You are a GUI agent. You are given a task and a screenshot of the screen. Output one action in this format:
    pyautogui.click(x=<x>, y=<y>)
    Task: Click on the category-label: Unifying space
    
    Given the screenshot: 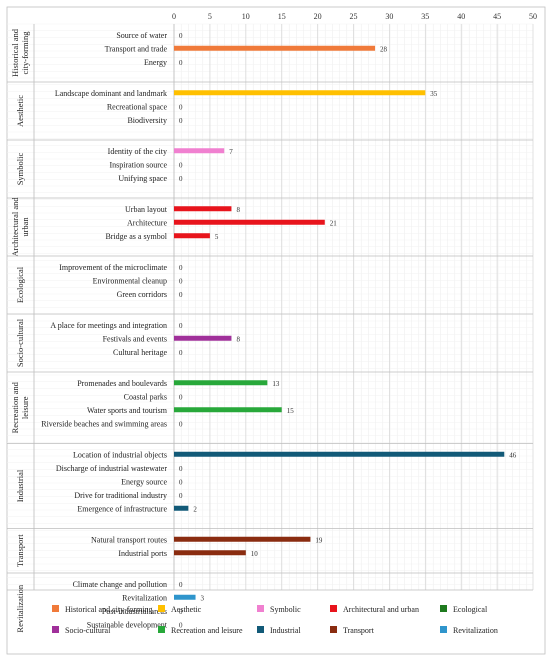 What is the action you would take?
    pyautogui.click(x=142, y=178)
    